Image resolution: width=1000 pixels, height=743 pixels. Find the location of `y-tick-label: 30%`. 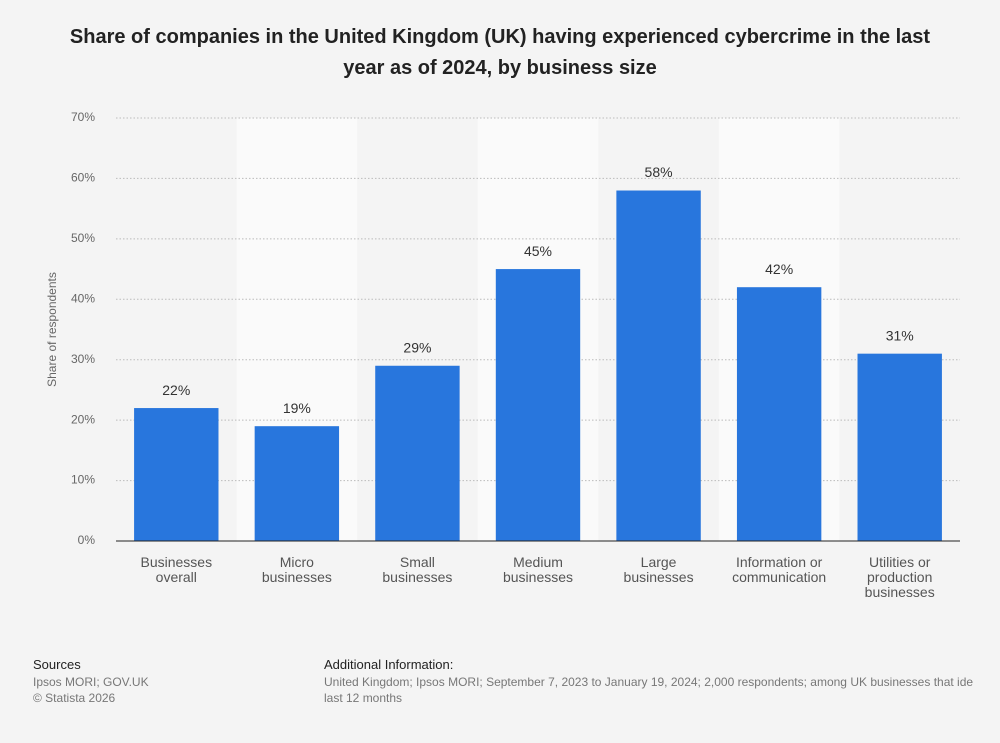

y-tick-label: 30% is located at coordinates (83, 359).